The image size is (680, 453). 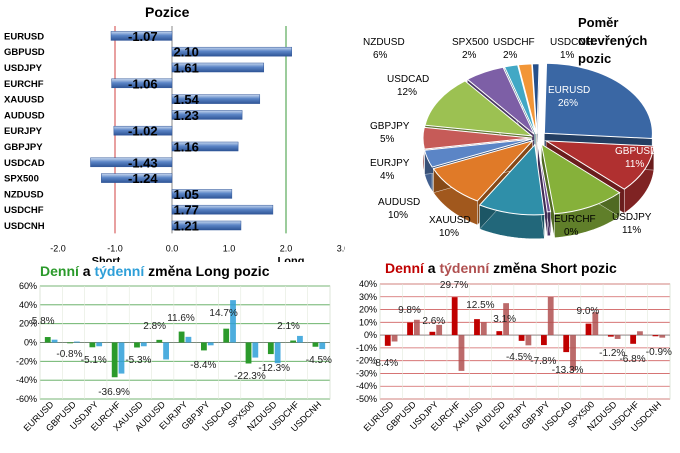 What do you see at coordinates (612, 353) in the screenshot?
I see `value-label: -1.2%` at bounding box center [612, 353].